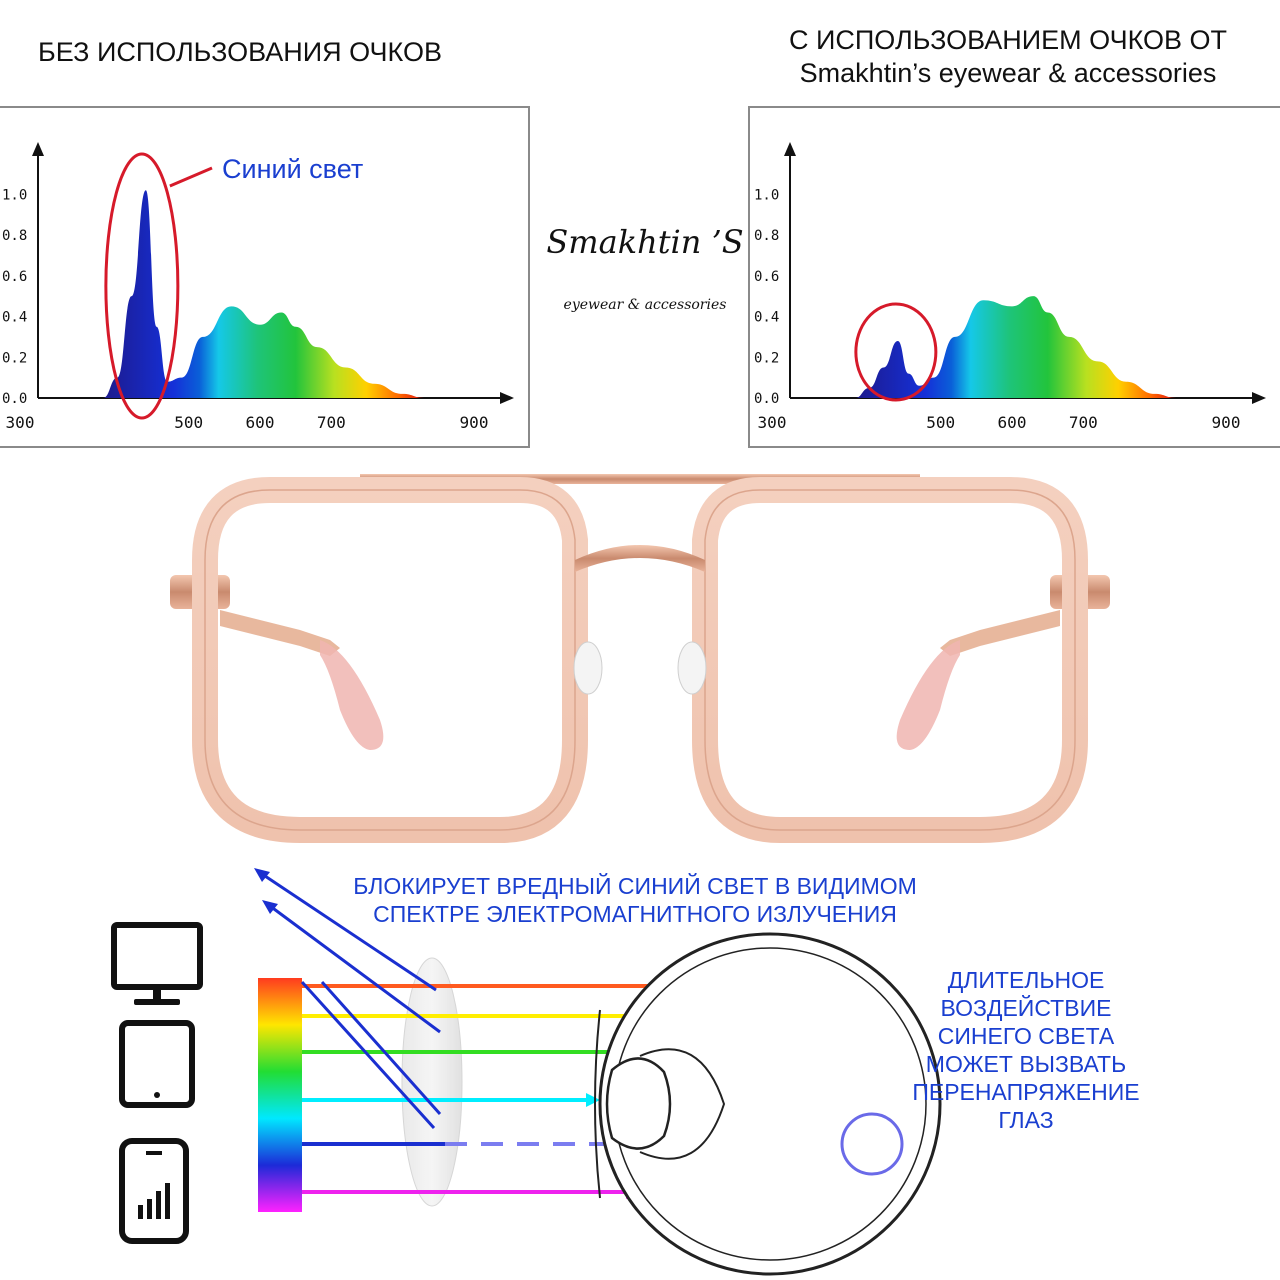 The image size is (1280, 1280). I want to click on left-nose-pad, so click(588, 668).